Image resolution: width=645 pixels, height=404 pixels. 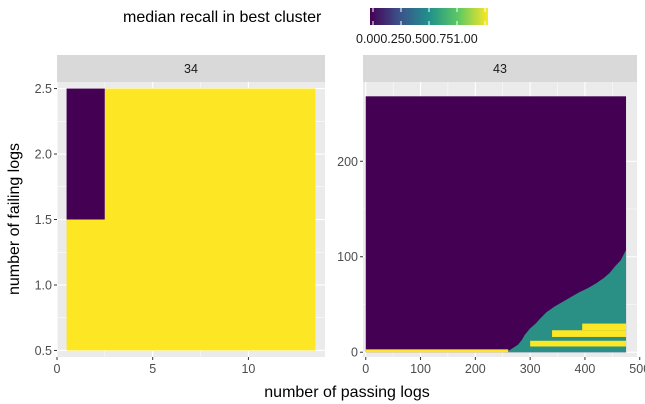 I want to click on legend-title: median recall in best cluster, so click(x=222, y=17).